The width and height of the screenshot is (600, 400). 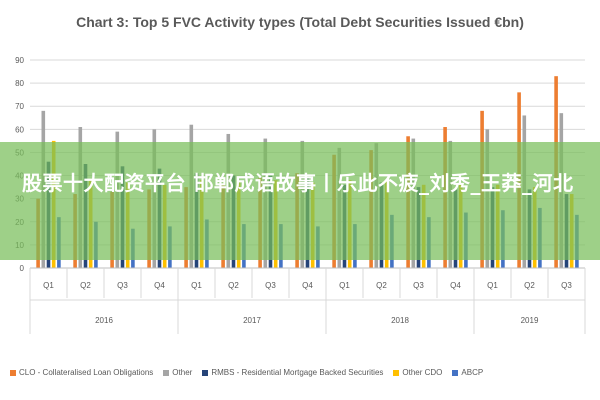 What do you see at coordinates (252, 320) in the screenshot?
I see `year-group-label: 2017` at bounding box center [252, 320].